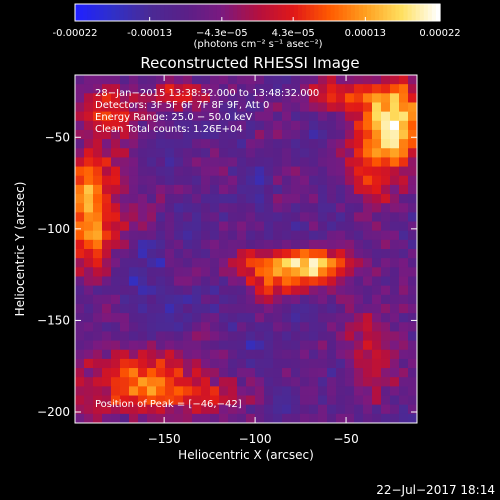 The image size is (500, 500). What do you see at coordinates (53, 229) in the screenshot?
I see `y-tick-label: −100` at bounding box center [53, 229].